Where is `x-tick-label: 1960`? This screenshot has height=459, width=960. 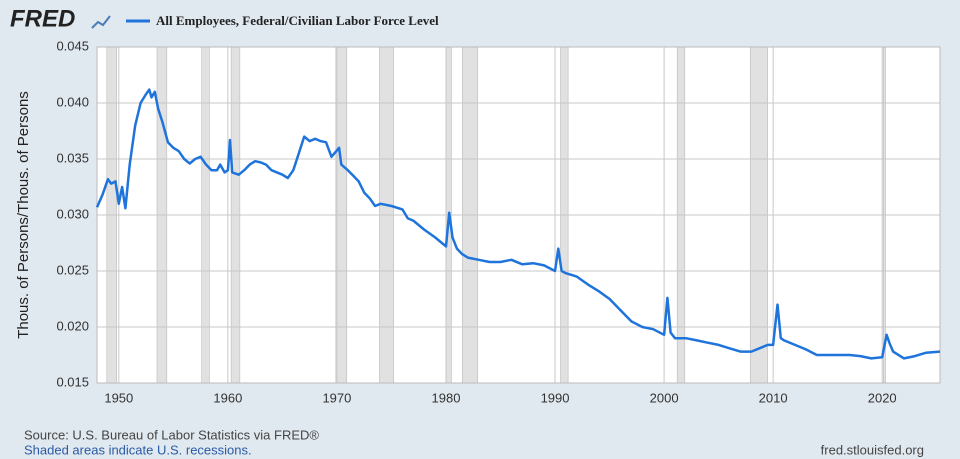
x-tick-label: 1960 is located at coordinates (227, 397).